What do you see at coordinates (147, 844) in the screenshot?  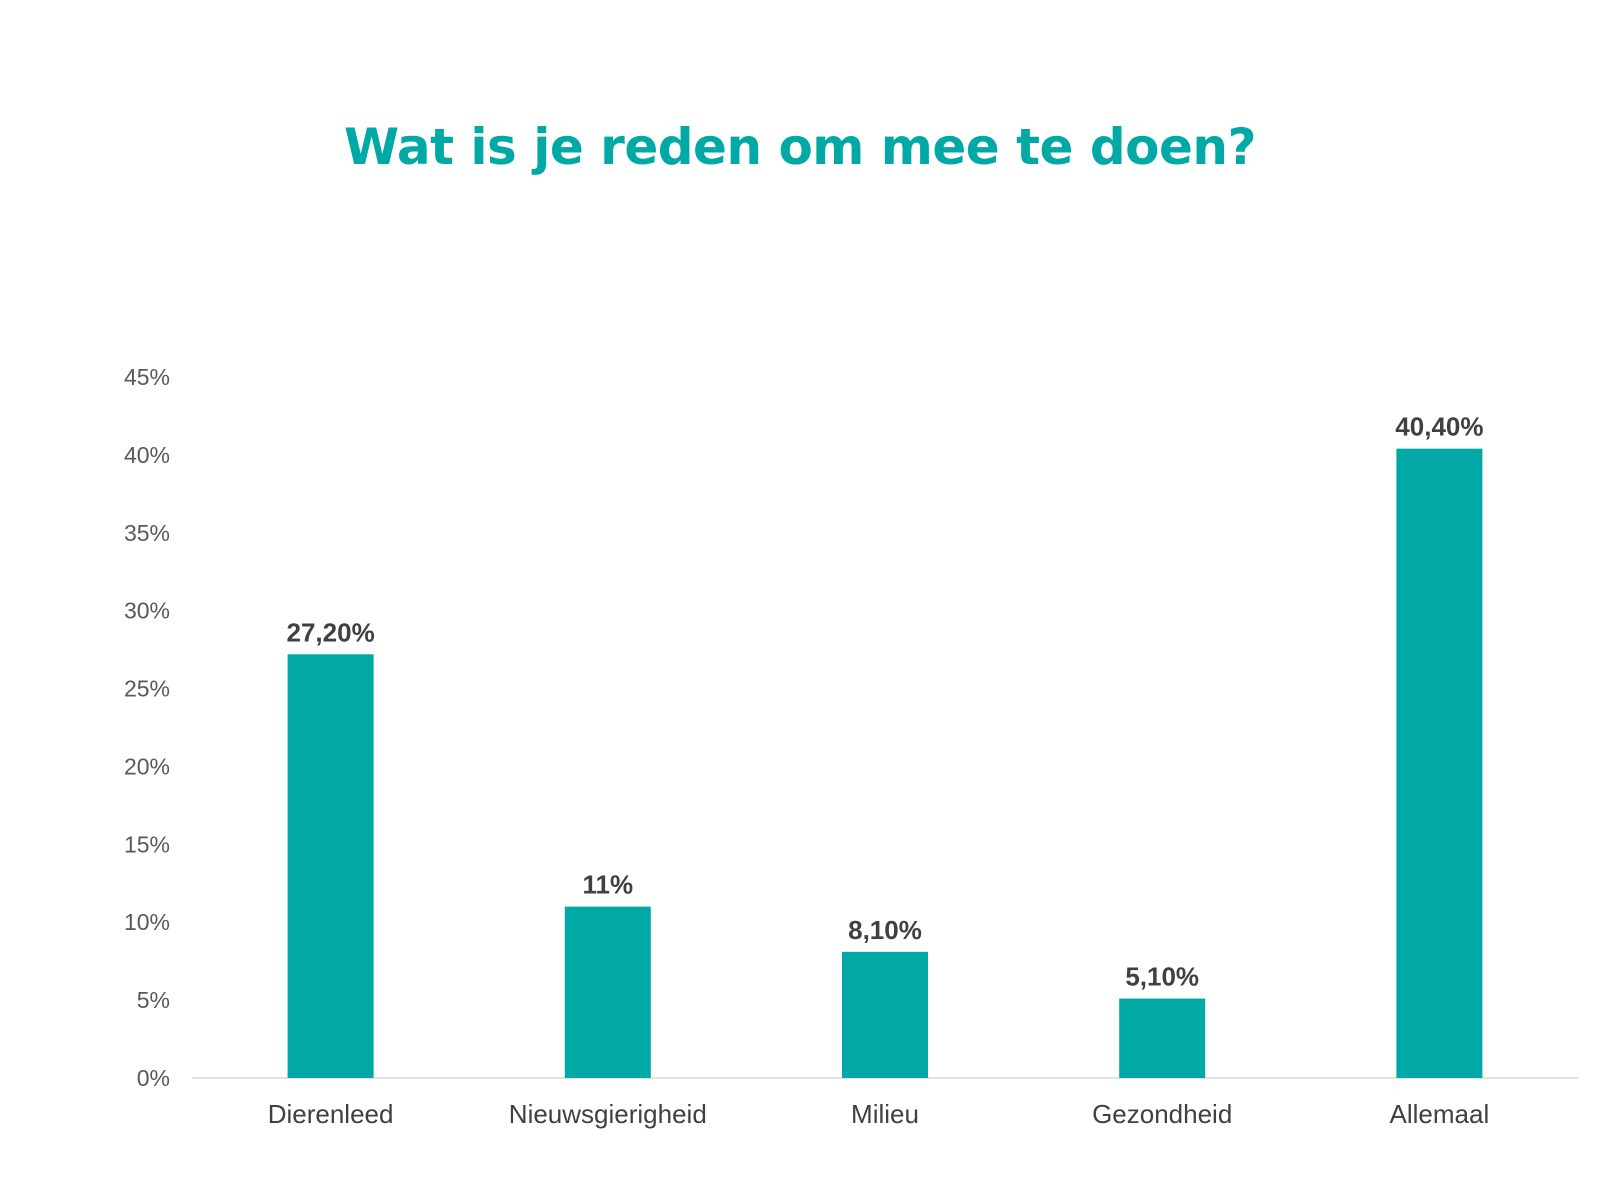 I see `y-tick-label: 15%` at bounding box center [147, 844].